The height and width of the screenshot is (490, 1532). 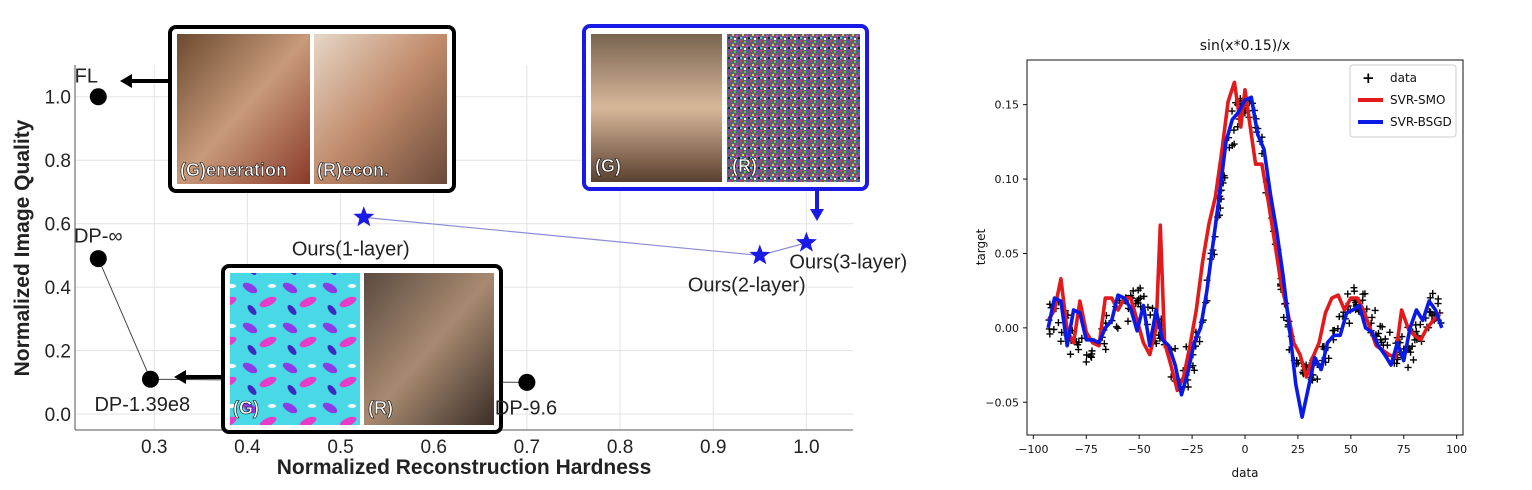 I want to click on x-tick-label: −25, so click(x=1191, y=449).